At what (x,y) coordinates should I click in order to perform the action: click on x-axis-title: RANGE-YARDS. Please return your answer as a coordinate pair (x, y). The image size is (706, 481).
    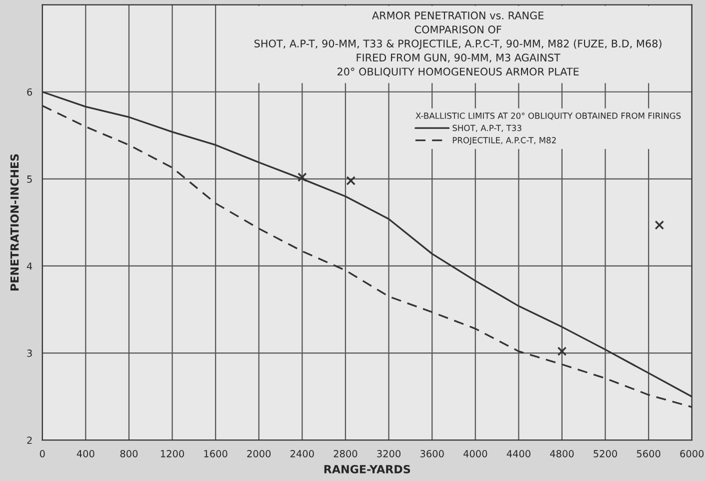
    Looking at the image, I should click on (367, 469).